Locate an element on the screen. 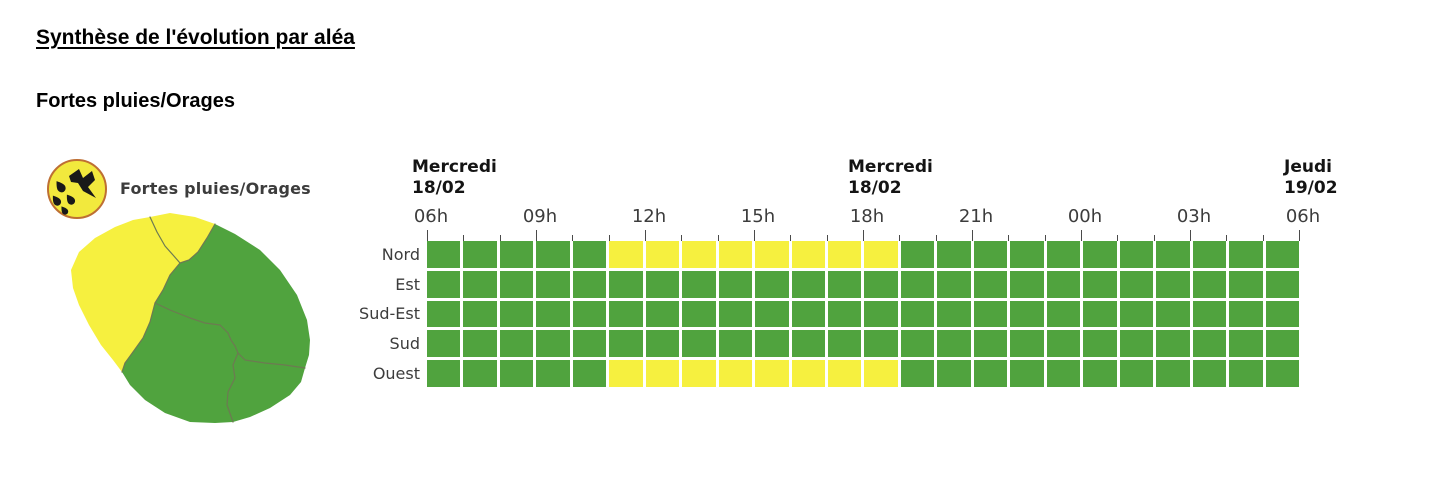 Image resolution: width=1446 pixels, height=480 pixels. reunion-map is located at coordinates (190, 318).